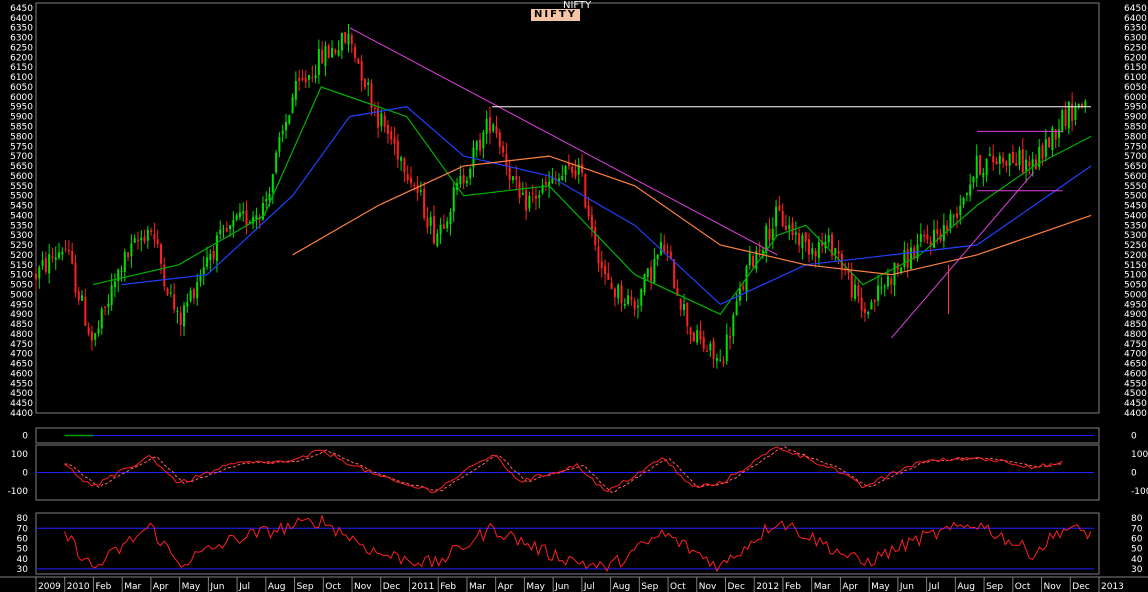 This screenshot has width=1148, height=592. I want to click on zero-y-tick-right: 0, so click(1134, 437).